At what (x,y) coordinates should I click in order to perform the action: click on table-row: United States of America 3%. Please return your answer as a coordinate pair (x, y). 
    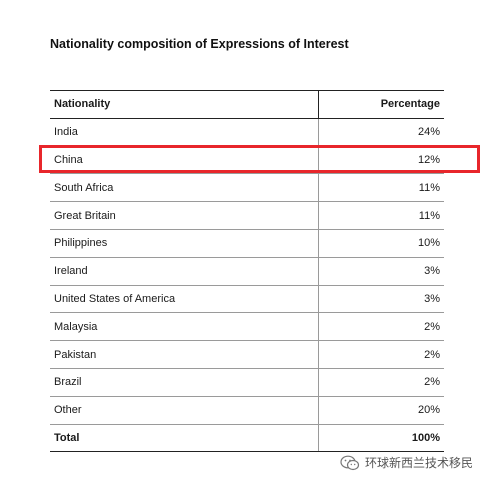
    Looking at the image, I should click on (247, 299).